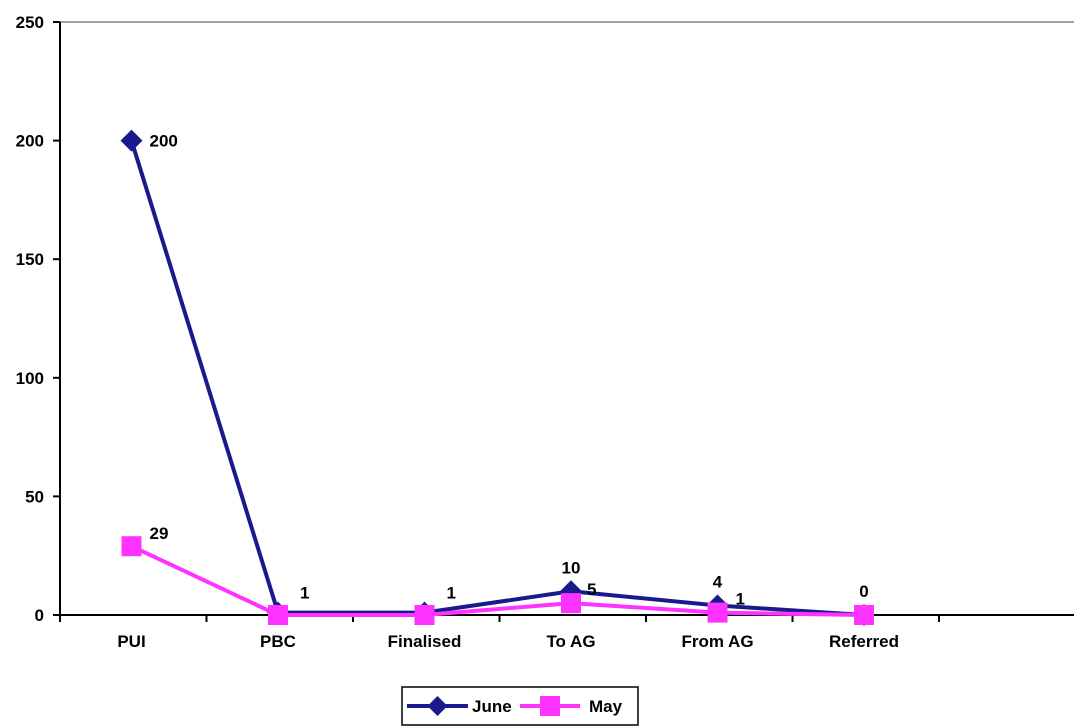 The height and width of the screenshot is (727, 1074). Describe the element at coordinates (30, 378) in the screenshot. I see `y-tick-label: 100` at that location.